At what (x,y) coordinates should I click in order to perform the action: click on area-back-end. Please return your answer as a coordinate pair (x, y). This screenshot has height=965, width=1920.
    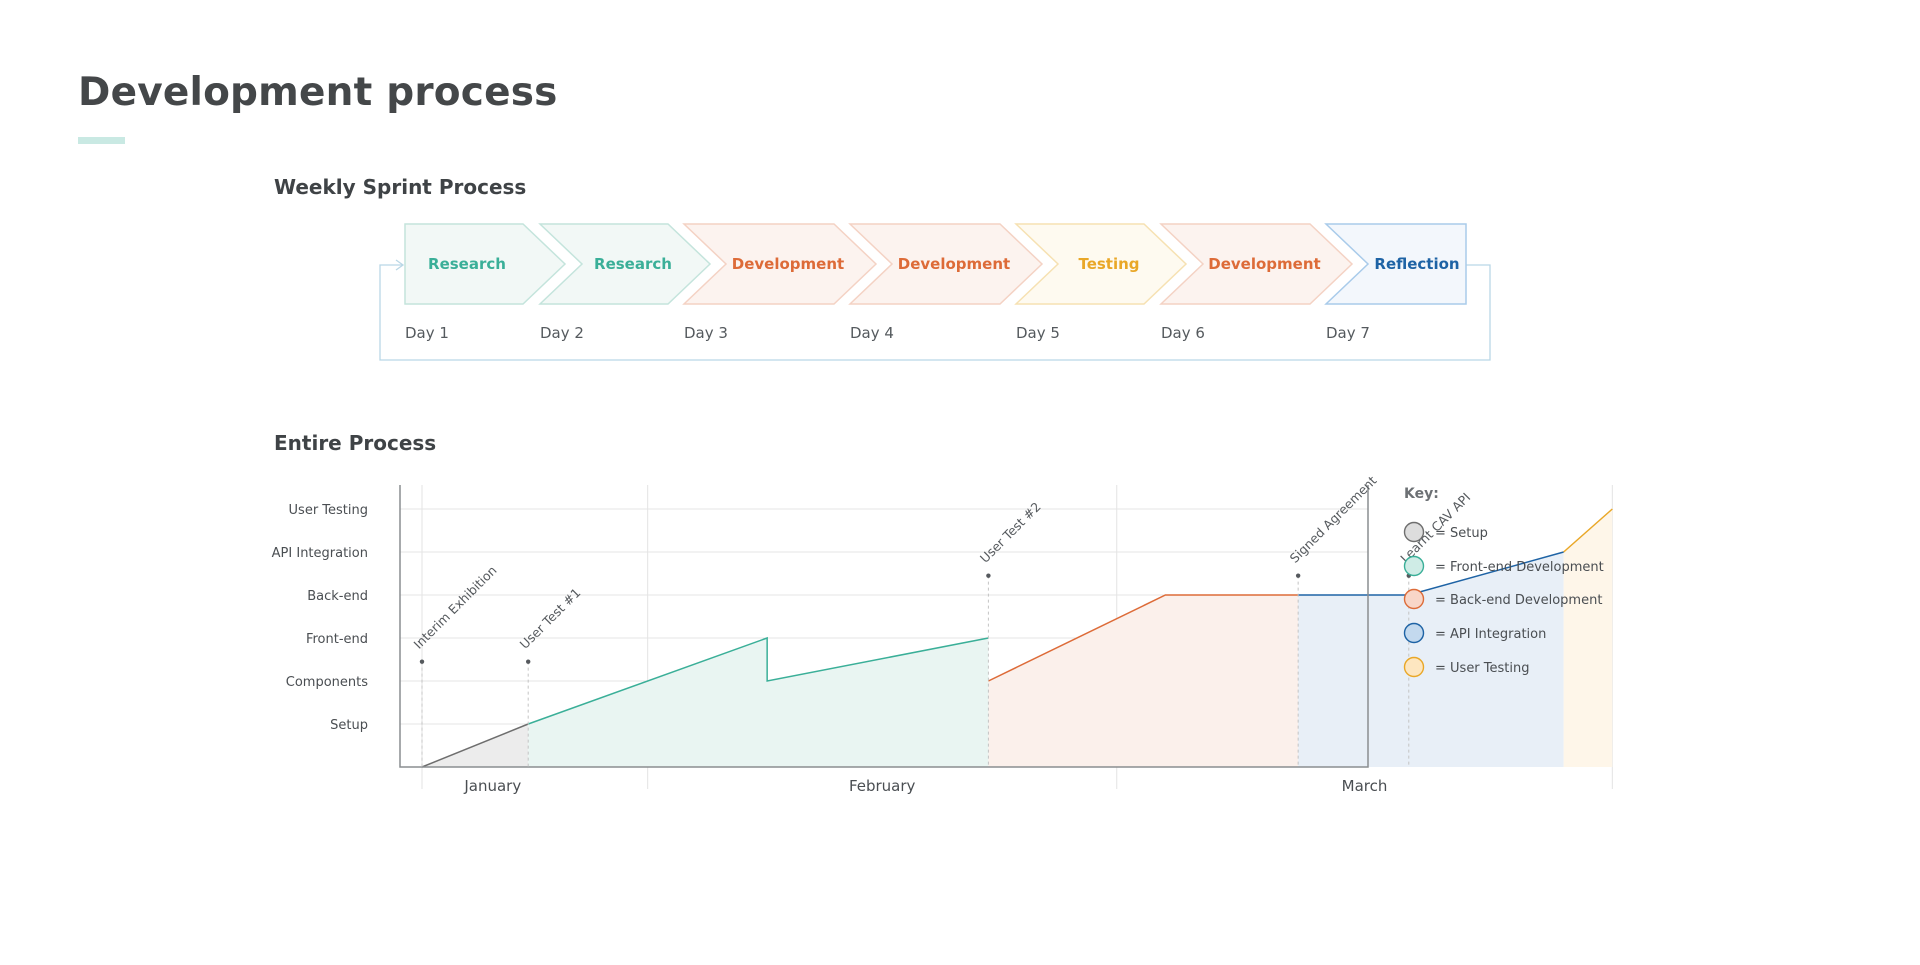
    Looking at the image, I should click on (1143, 681).